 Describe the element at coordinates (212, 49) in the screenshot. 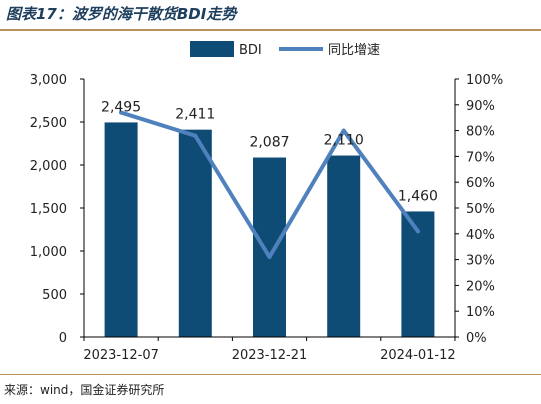

I see `legend-bdi-swatch` at that location.